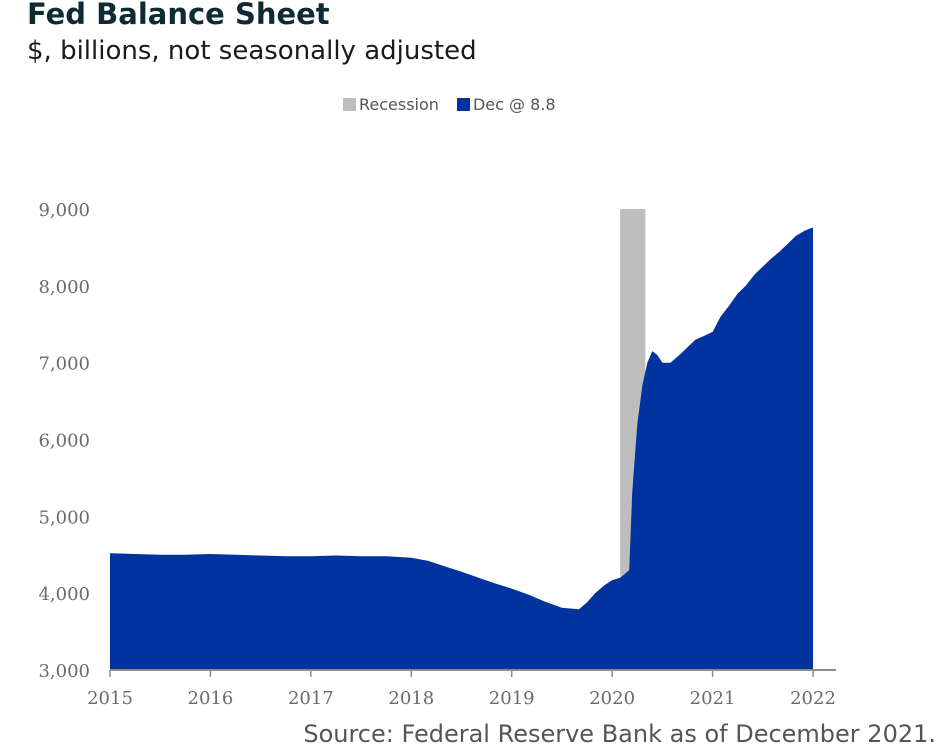  Describe the element at coordinates (178, 15) in the screenshot. I see `chart-title: Fed Balance Sheet` at that location.